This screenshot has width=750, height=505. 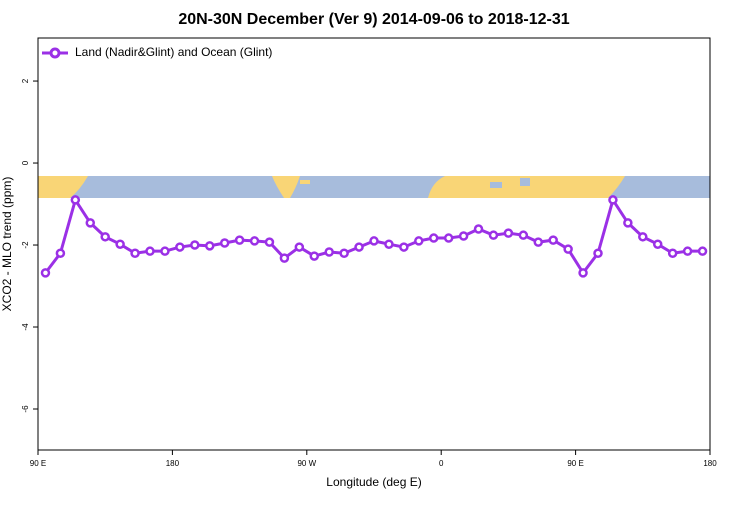 What do you see at coordinates (25, 80) in the screenshot?
I see `y-tick-label: 2` at bounding box center [25, 80].